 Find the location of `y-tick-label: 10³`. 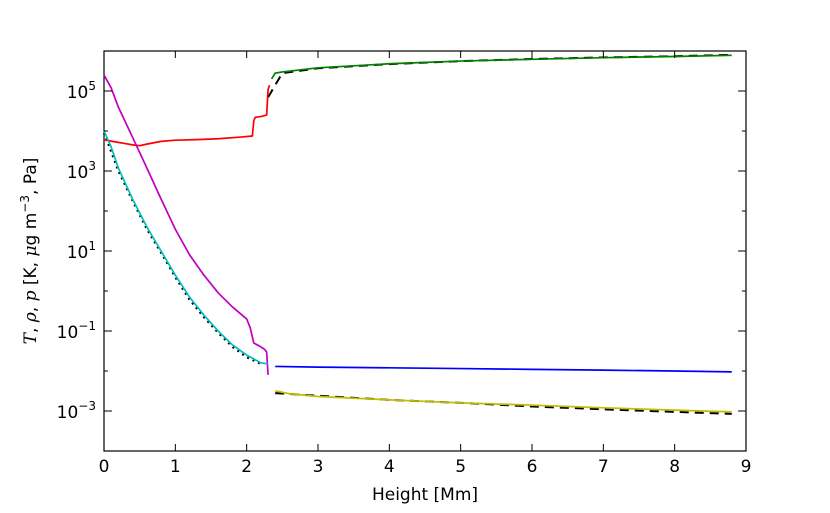

y-tick-label: 10³ is located at coordinates (81, 171).